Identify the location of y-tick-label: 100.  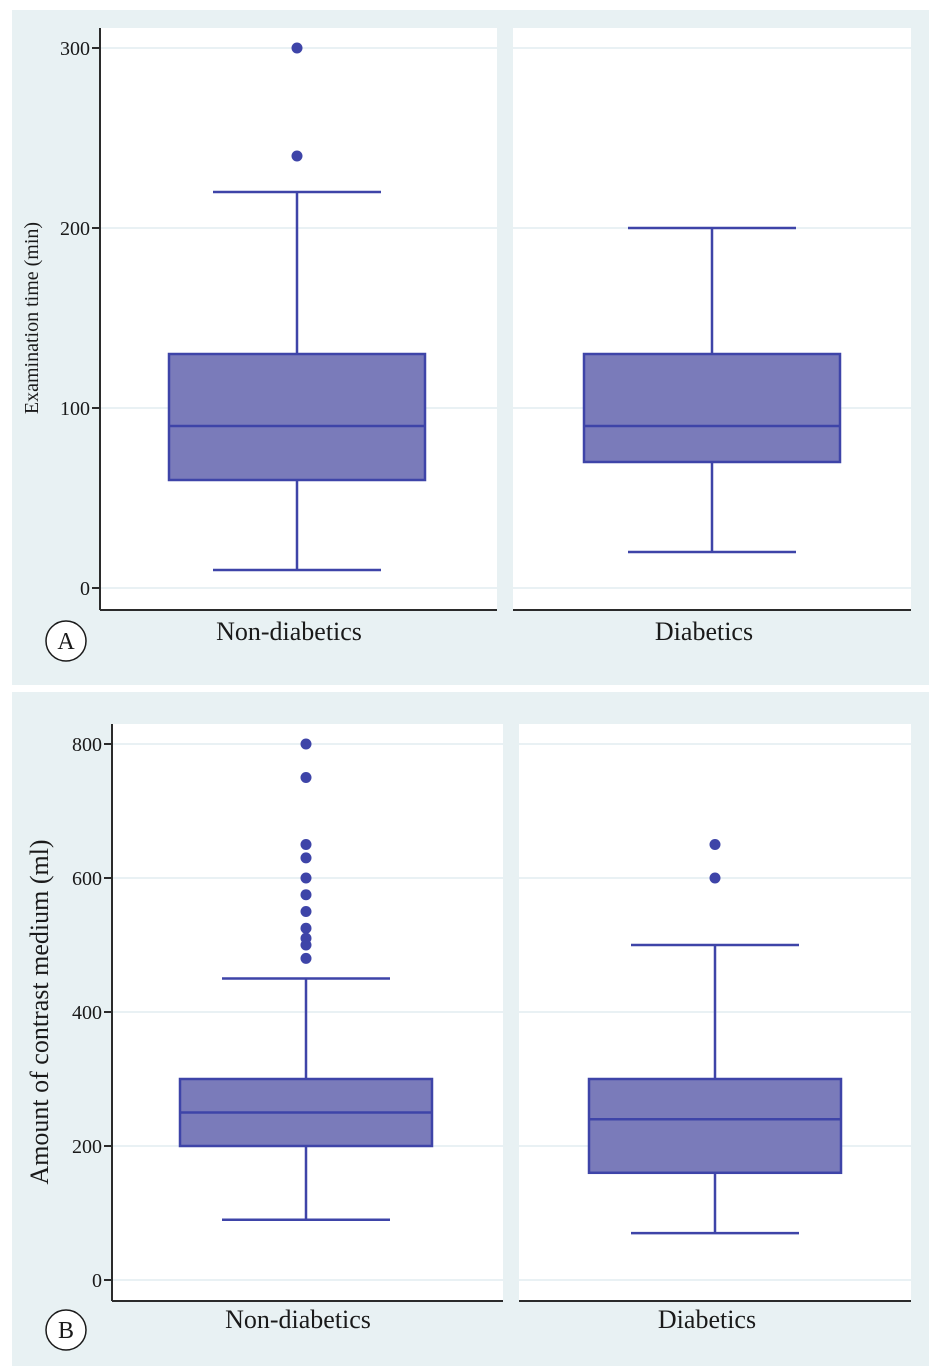
(75, 409).